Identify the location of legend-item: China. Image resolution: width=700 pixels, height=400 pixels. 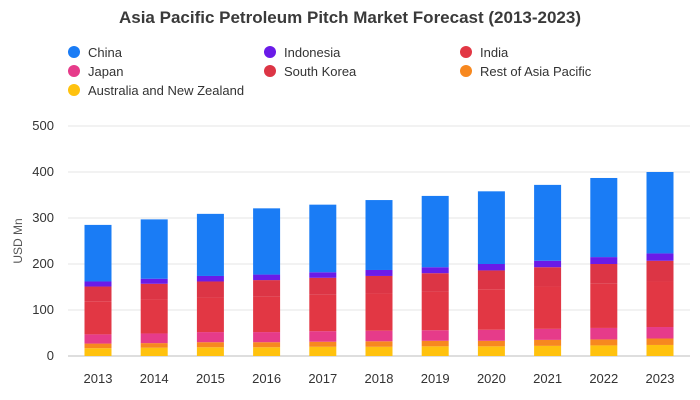
(95, 52).